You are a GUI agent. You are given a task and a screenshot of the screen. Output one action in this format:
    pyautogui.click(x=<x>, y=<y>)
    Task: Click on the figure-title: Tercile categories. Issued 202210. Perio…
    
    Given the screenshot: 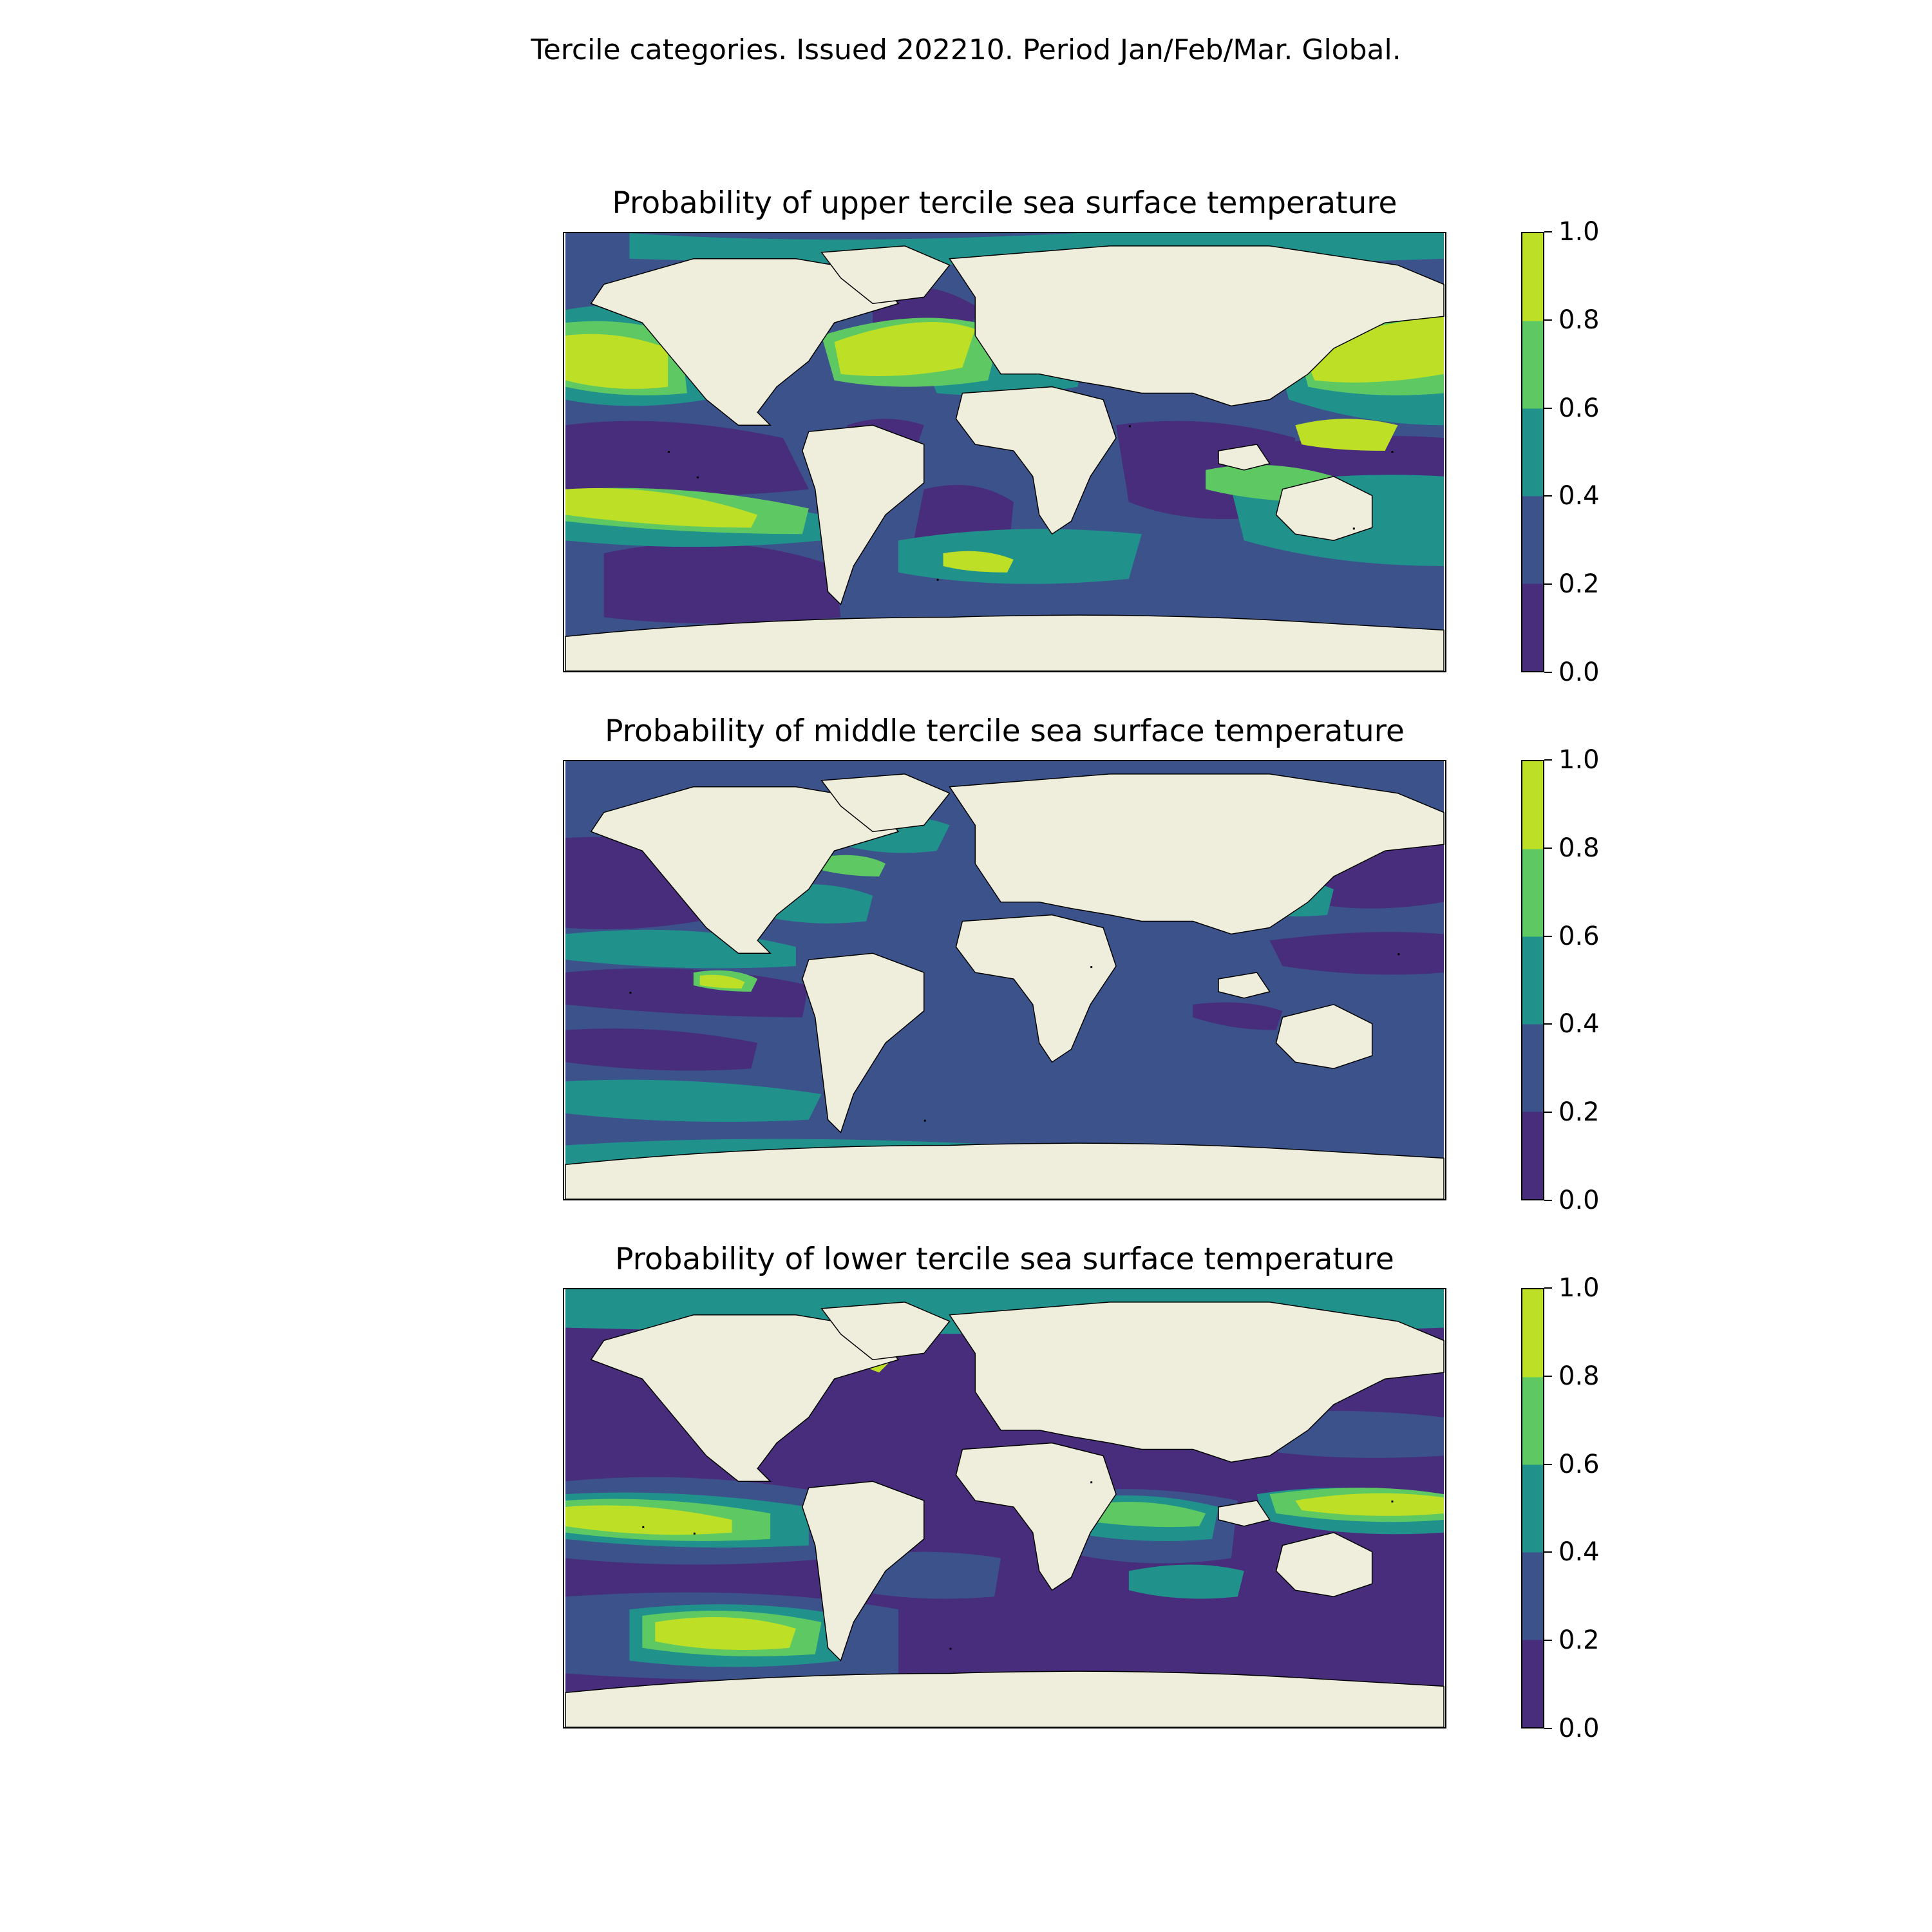 What is the action you would take?
    pyautogui.click(x=966, y=50)
    